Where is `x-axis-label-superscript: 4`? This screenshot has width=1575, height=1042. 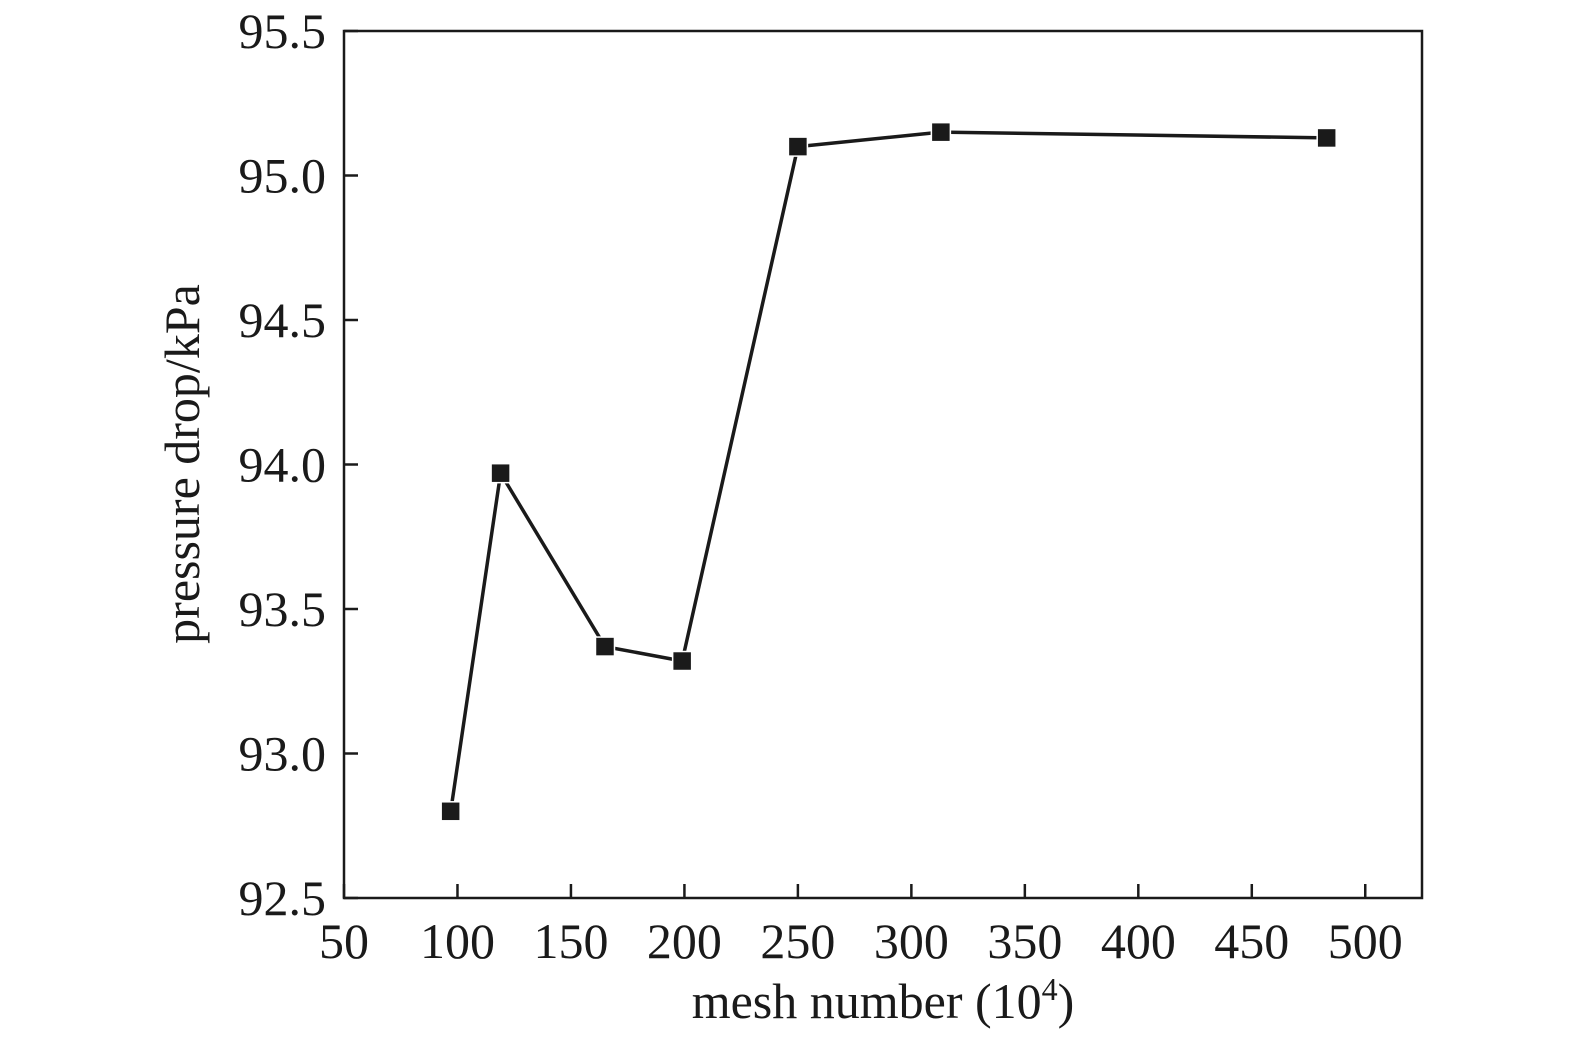
x-axis-label-superscript: 4 is located at coordinates (1050, 989).